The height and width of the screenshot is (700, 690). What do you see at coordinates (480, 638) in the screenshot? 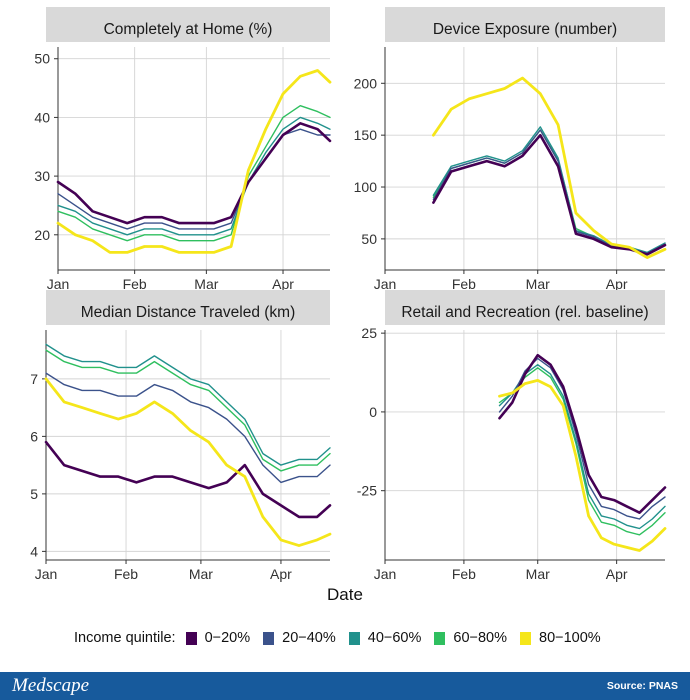
I see `legend-label: 60−80%` at bounding box center [480, 638].